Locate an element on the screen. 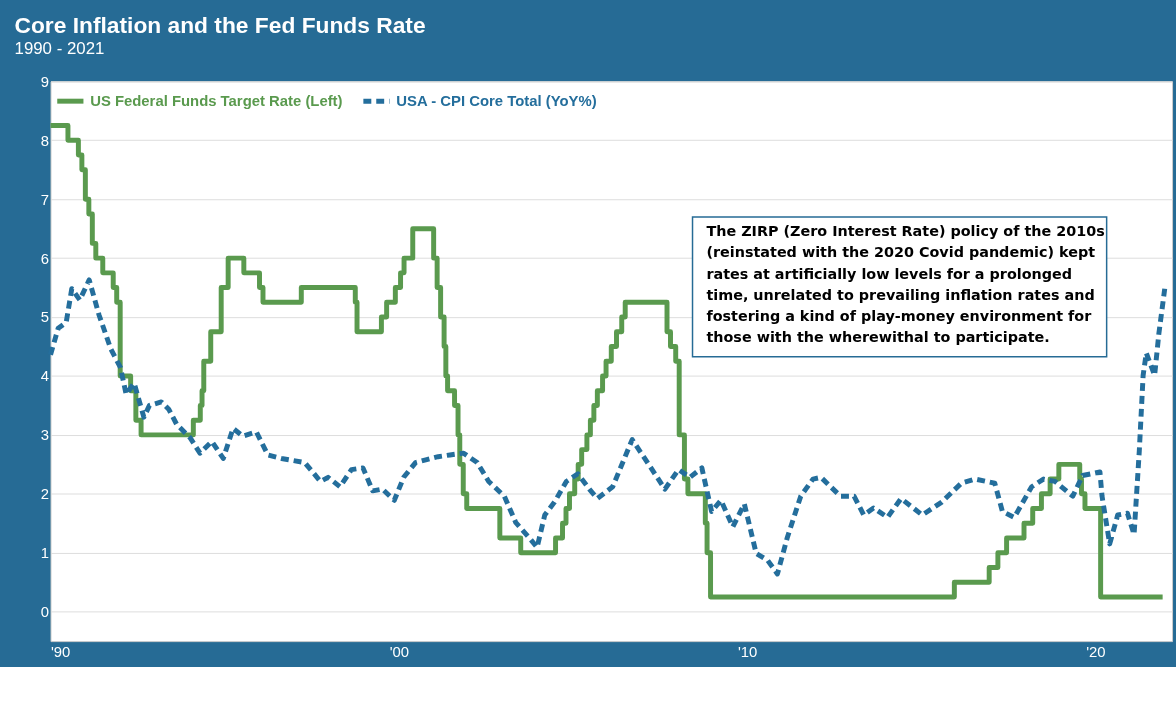 The height and width of the screenshot is (702, 1176). x-tick-label: '10 is located at coordinates (747, 652).